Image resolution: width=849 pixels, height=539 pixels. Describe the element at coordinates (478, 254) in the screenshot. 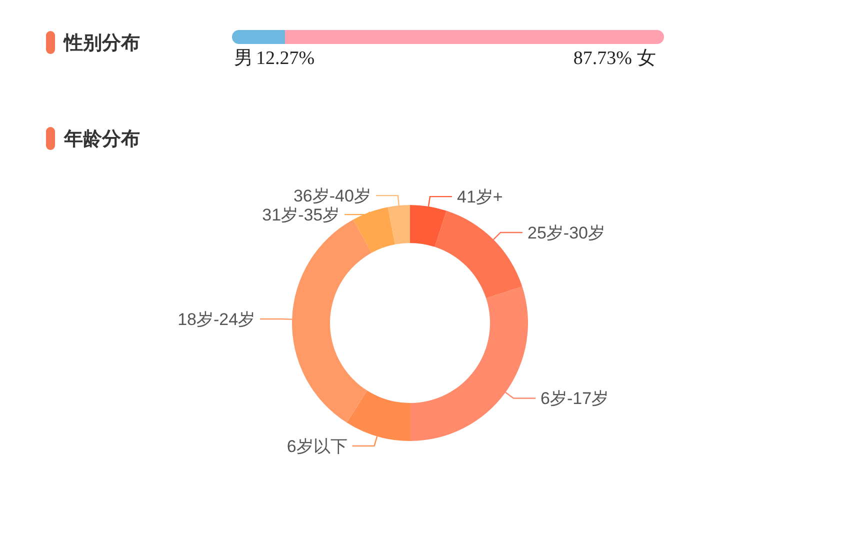

I see `donut-slice` at that location.